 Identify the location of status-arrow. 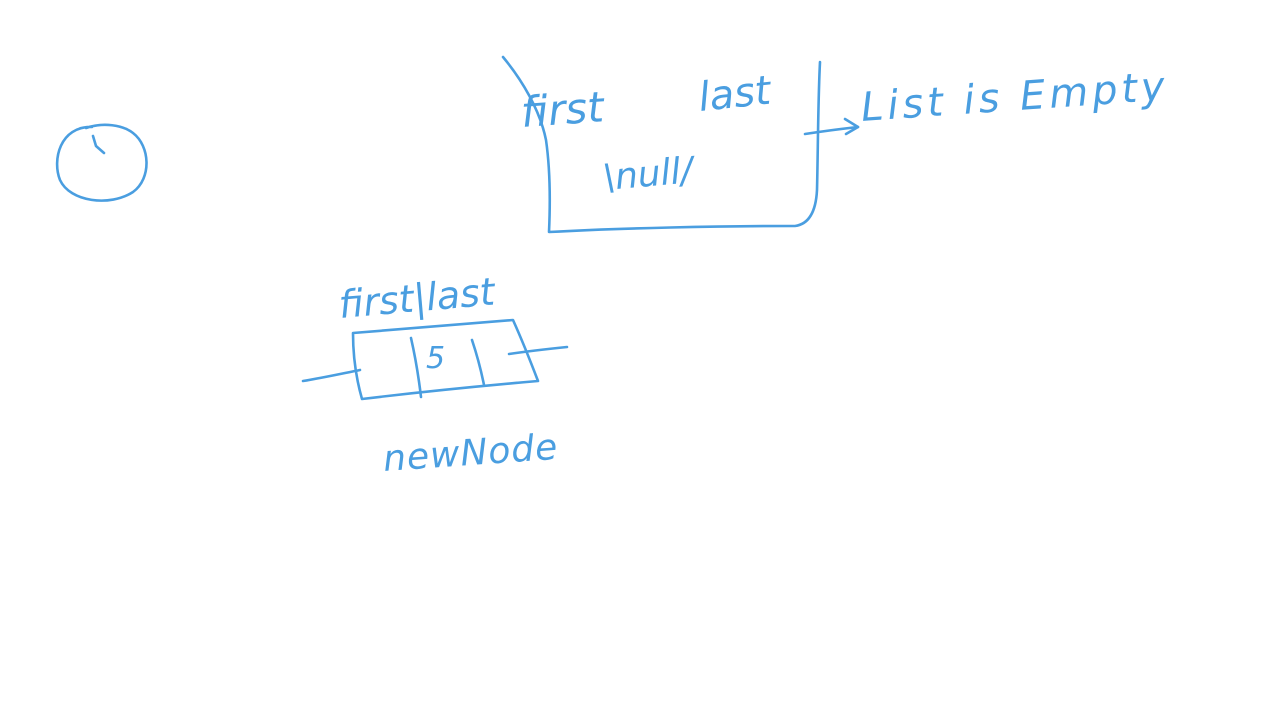
(831, 126).